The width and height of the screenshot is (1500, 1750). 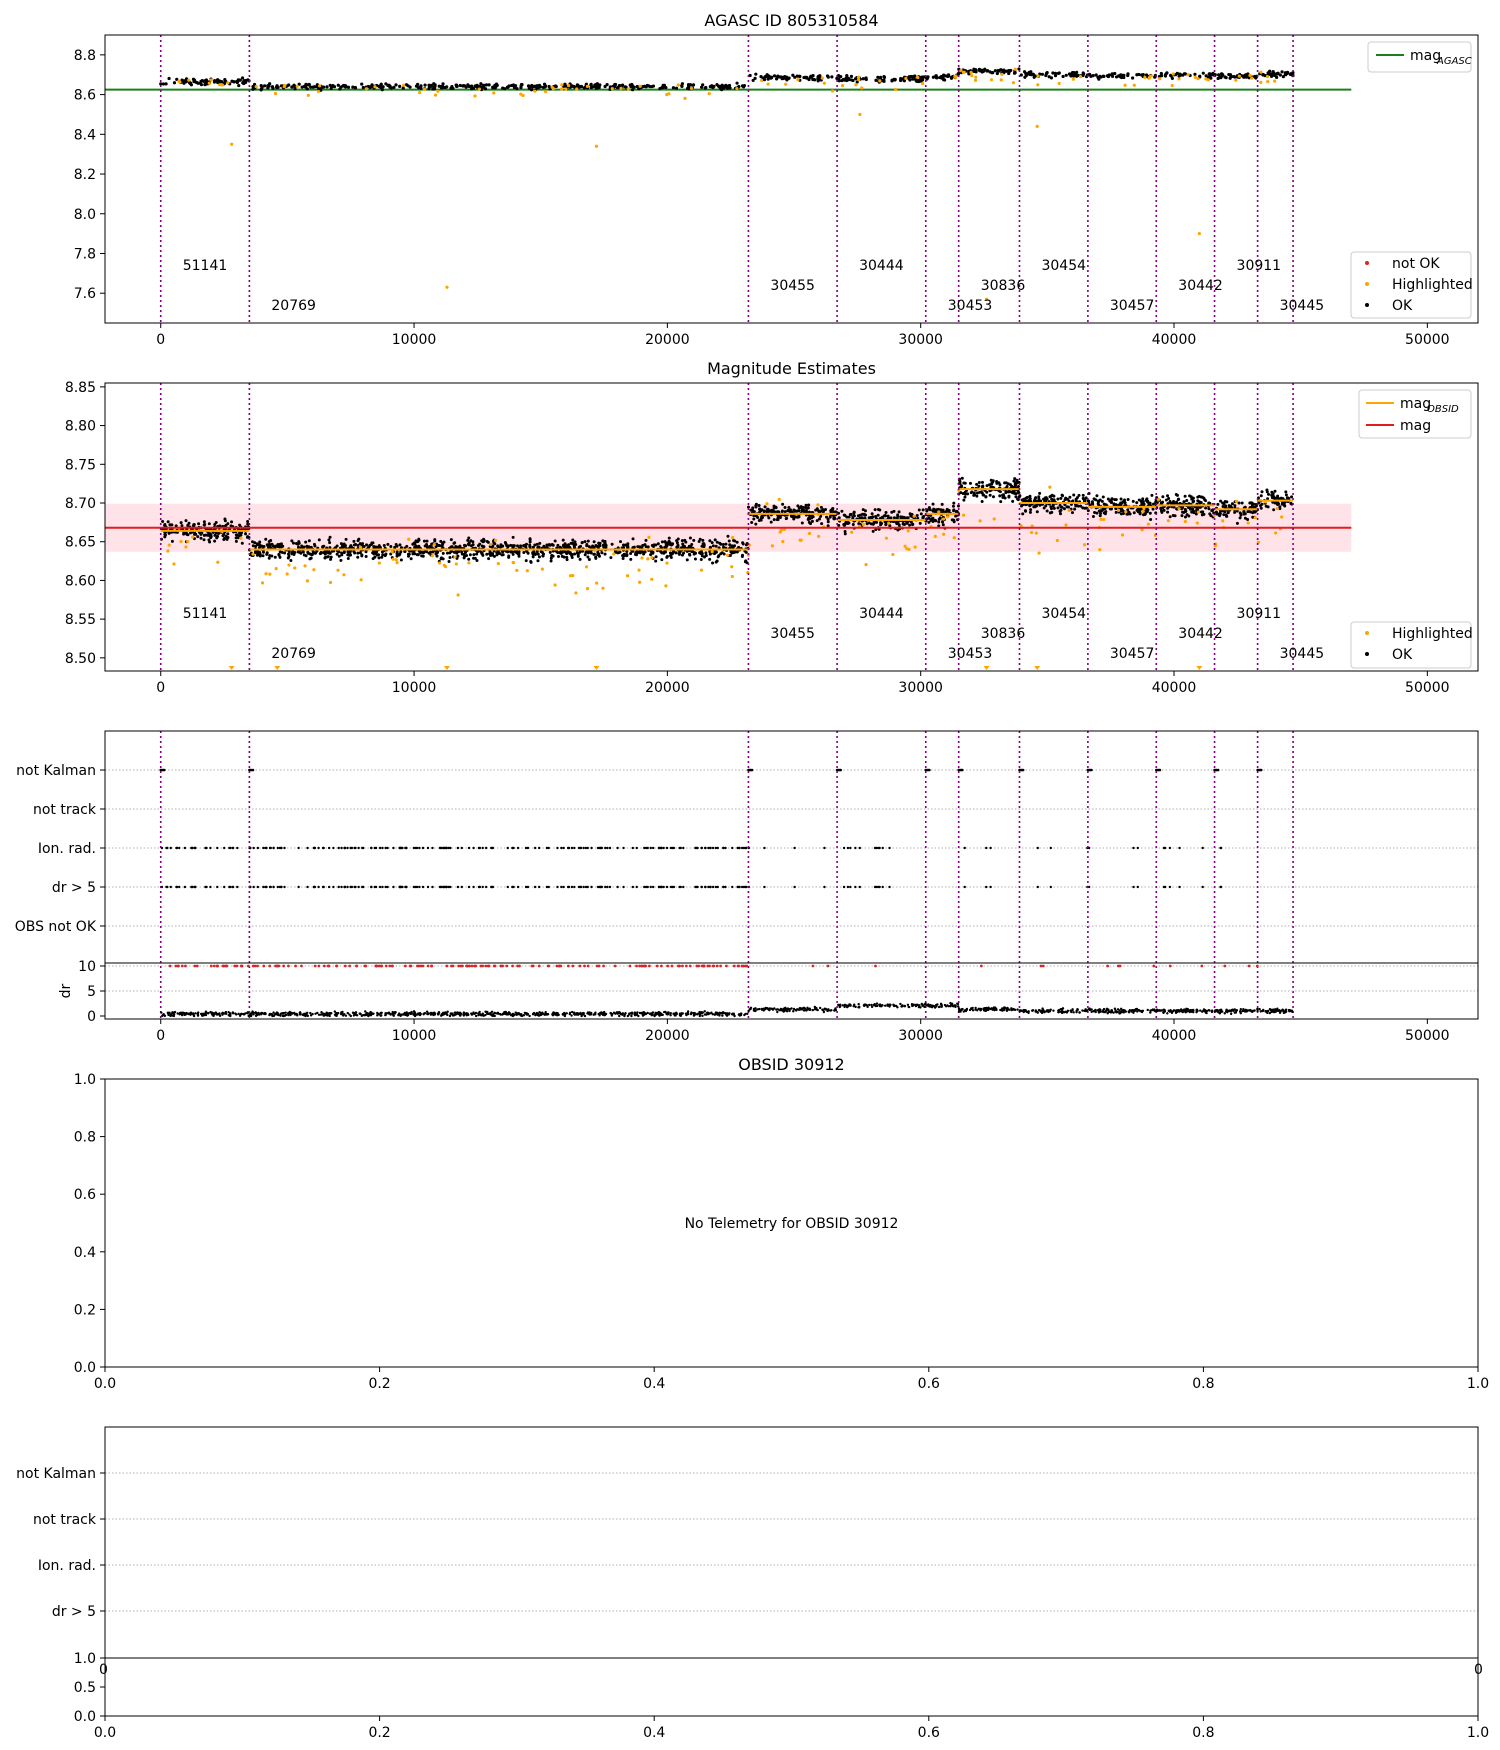 What do you see at coordinates (293, 306) in the screenshot?
I see `obsid-label: 20769` at bounding box center [293, 306].